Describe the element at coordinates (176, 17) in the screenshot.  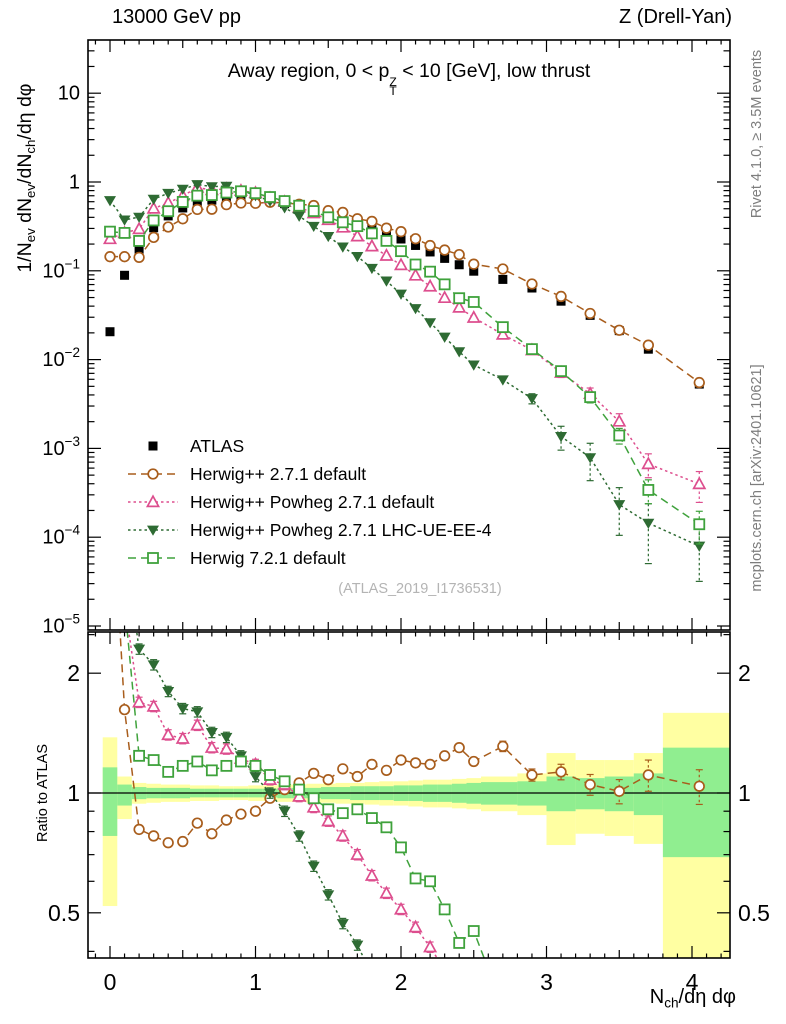
I see `header-beam-energy: 13000 GeV pp` at that location.